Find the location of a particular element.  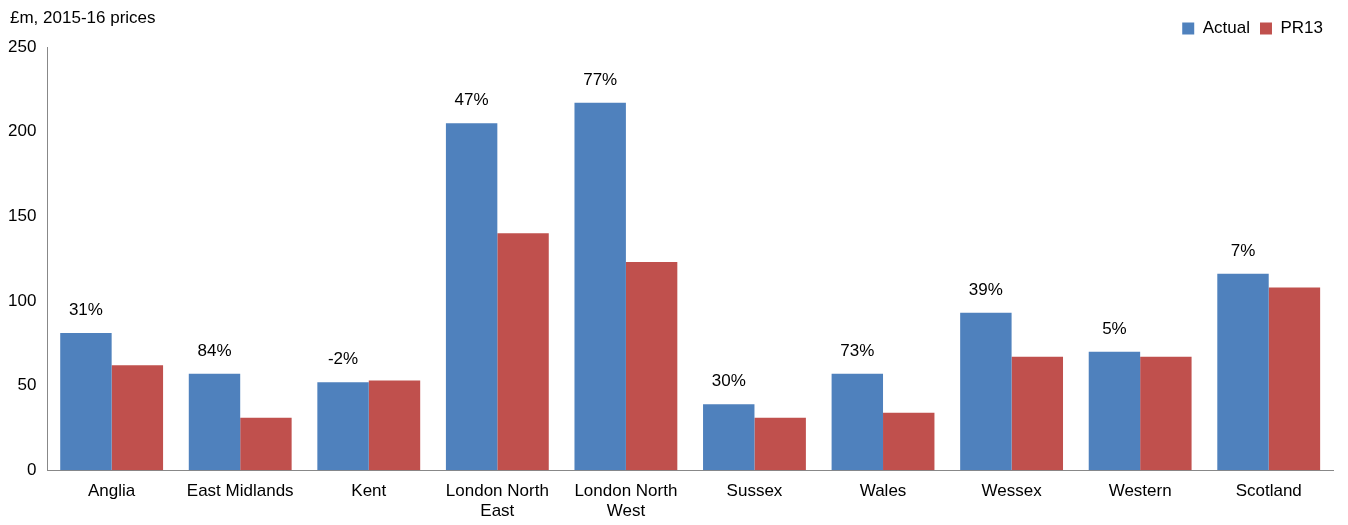

y-tick-label: 50 is located at coordinates (27, 385).